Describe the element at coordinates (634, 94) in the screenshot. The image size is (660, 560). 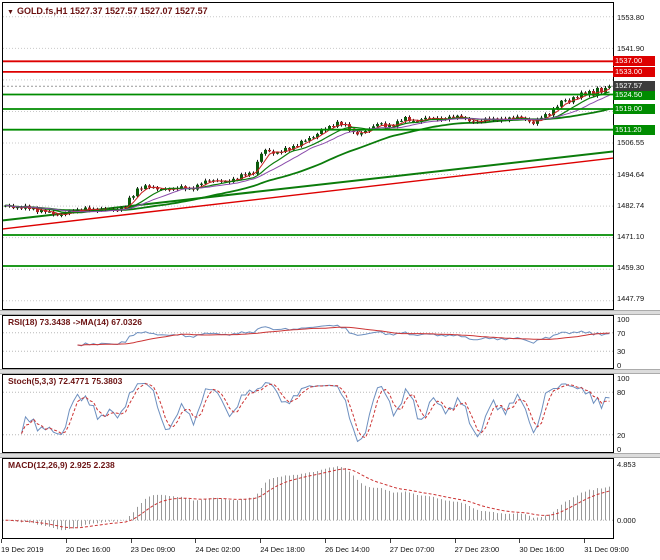
I see `price-level-tag: 1524.50` at that location.